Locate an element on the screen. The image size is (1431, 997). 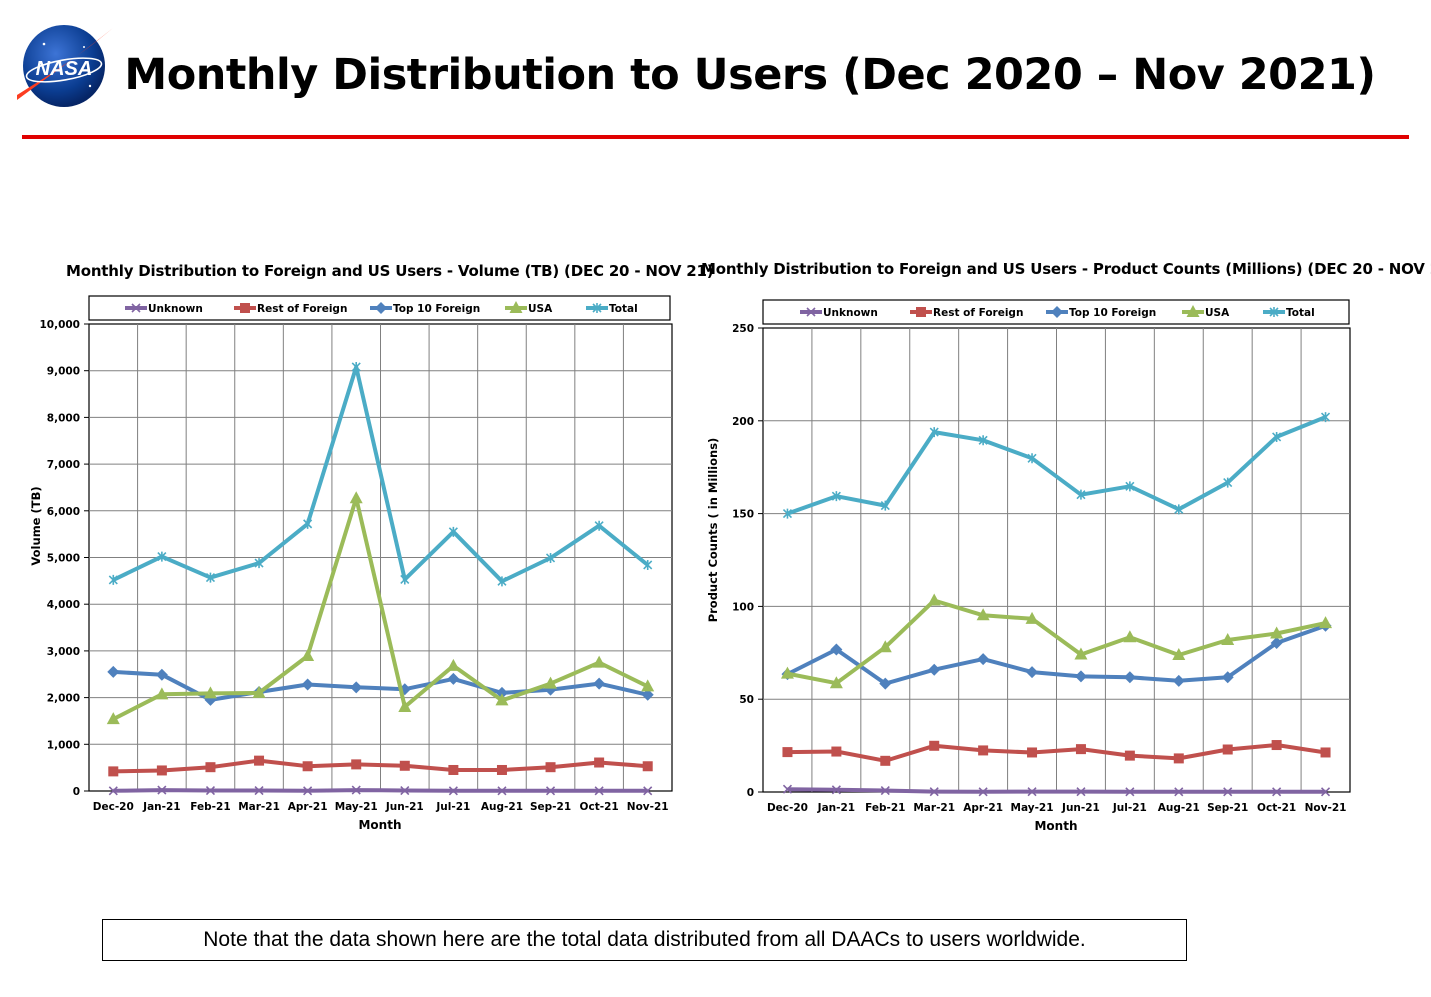
counts-xtick-label: Sep-21 is located at coordinates (1227, 808).